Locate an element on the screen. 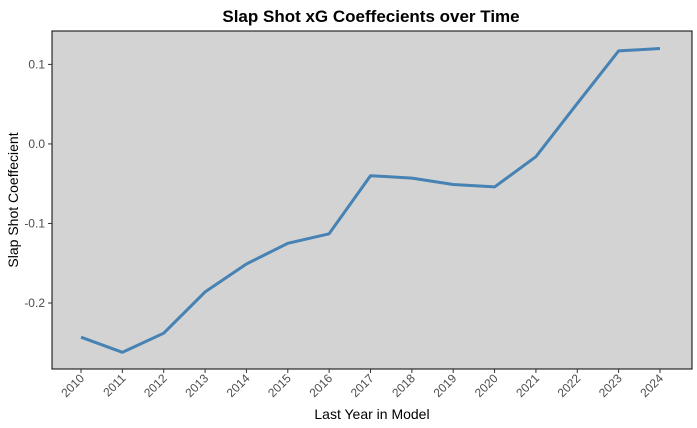  x-tick-label: 2012 is located at coordinates (155, 385).